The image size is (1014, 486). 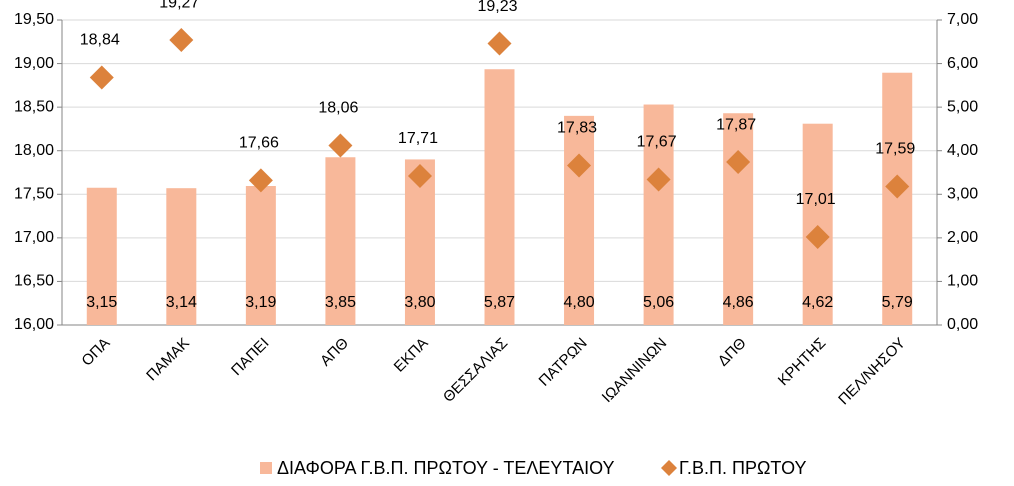 I want to click on x-tick-label: ΑΠΘ, so click(x=334, y=352).